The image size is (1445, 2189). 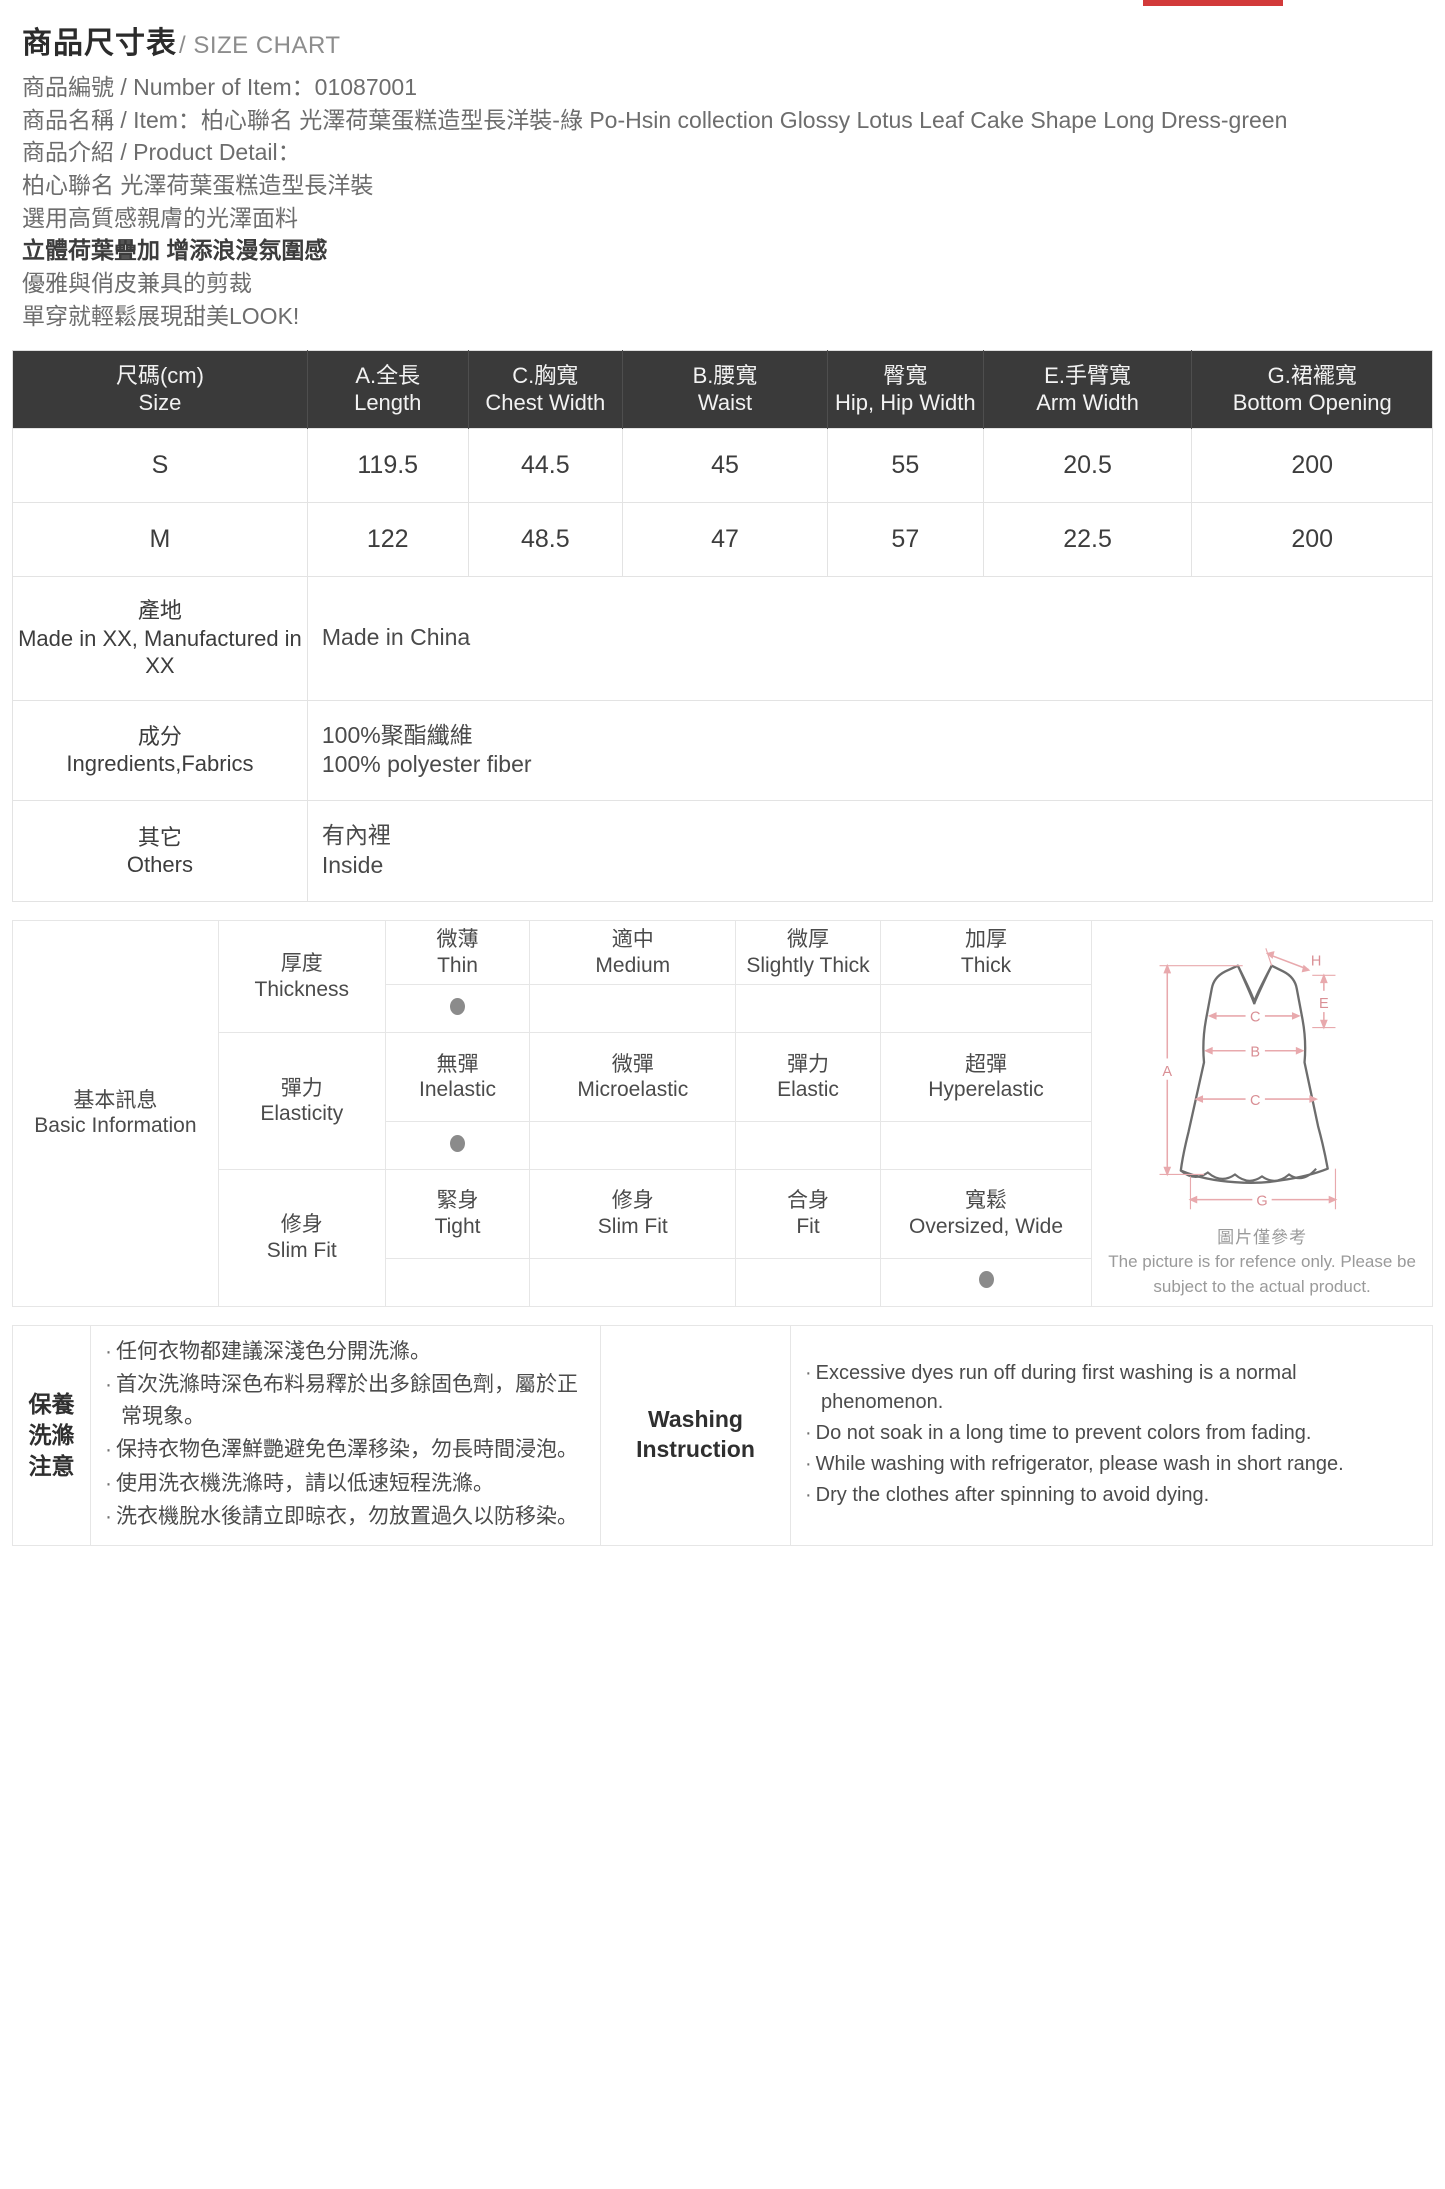 I want to click on property-name-en: Slim Fit, so click(x=301, y=1250).